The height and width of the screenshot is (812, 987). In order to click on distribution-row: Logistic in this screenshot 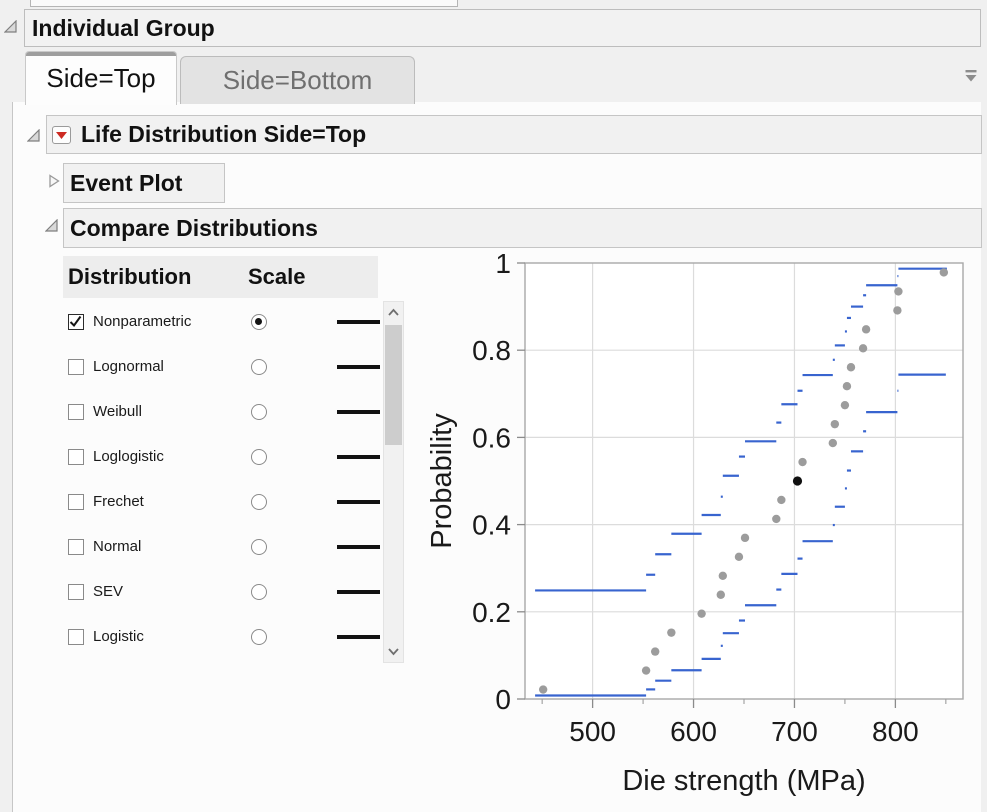, I will do `click(221, 637)`.